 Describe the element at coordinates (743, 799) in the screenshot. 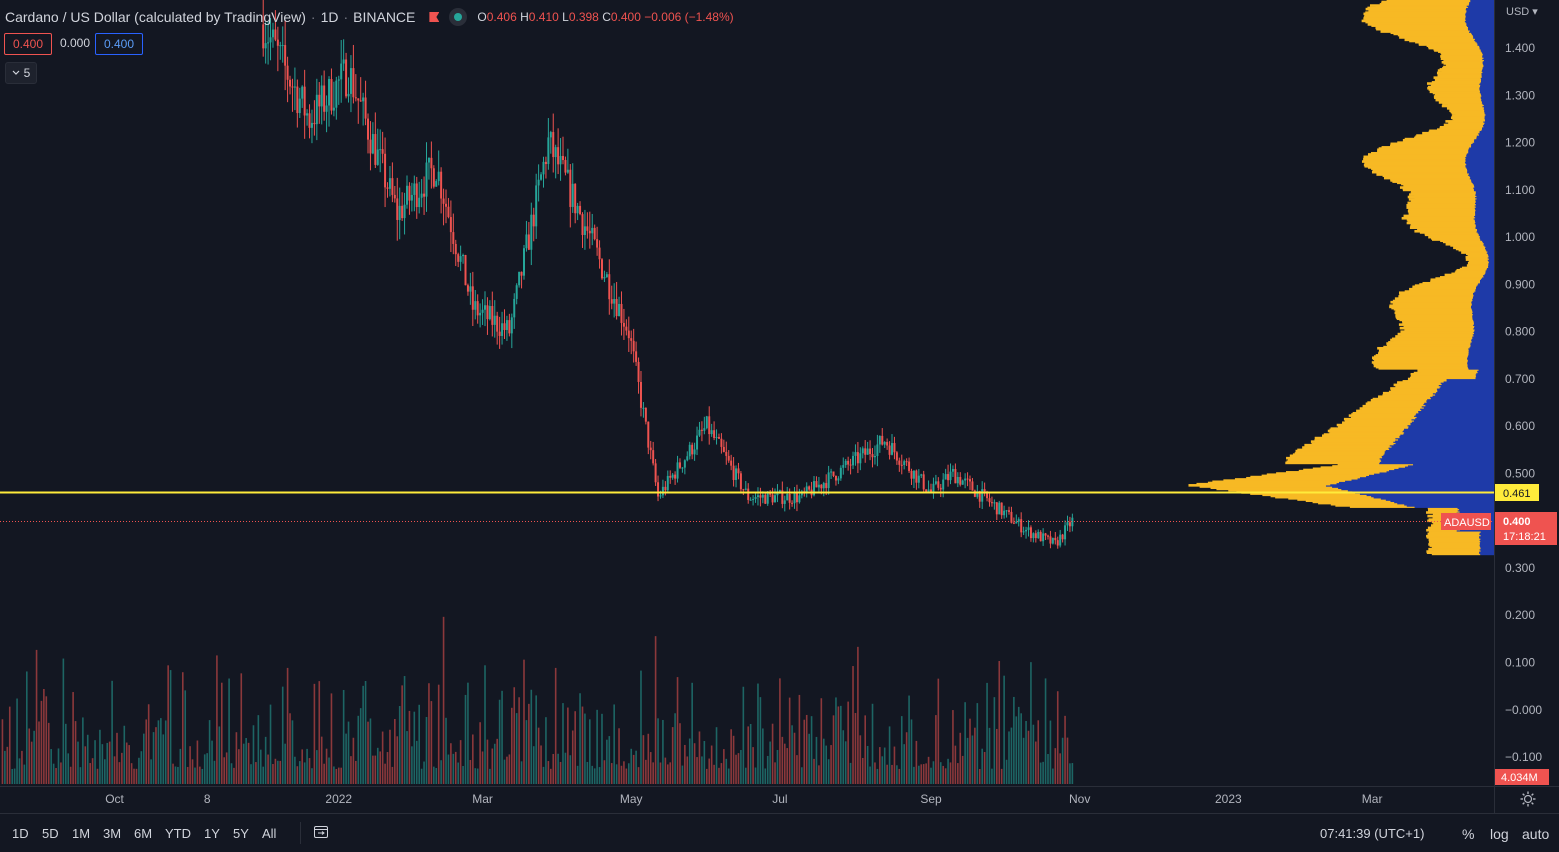

I see `time-axis: Oct 8 2022 Mar May Jul Sep Nov 2023 Mar` at that location.